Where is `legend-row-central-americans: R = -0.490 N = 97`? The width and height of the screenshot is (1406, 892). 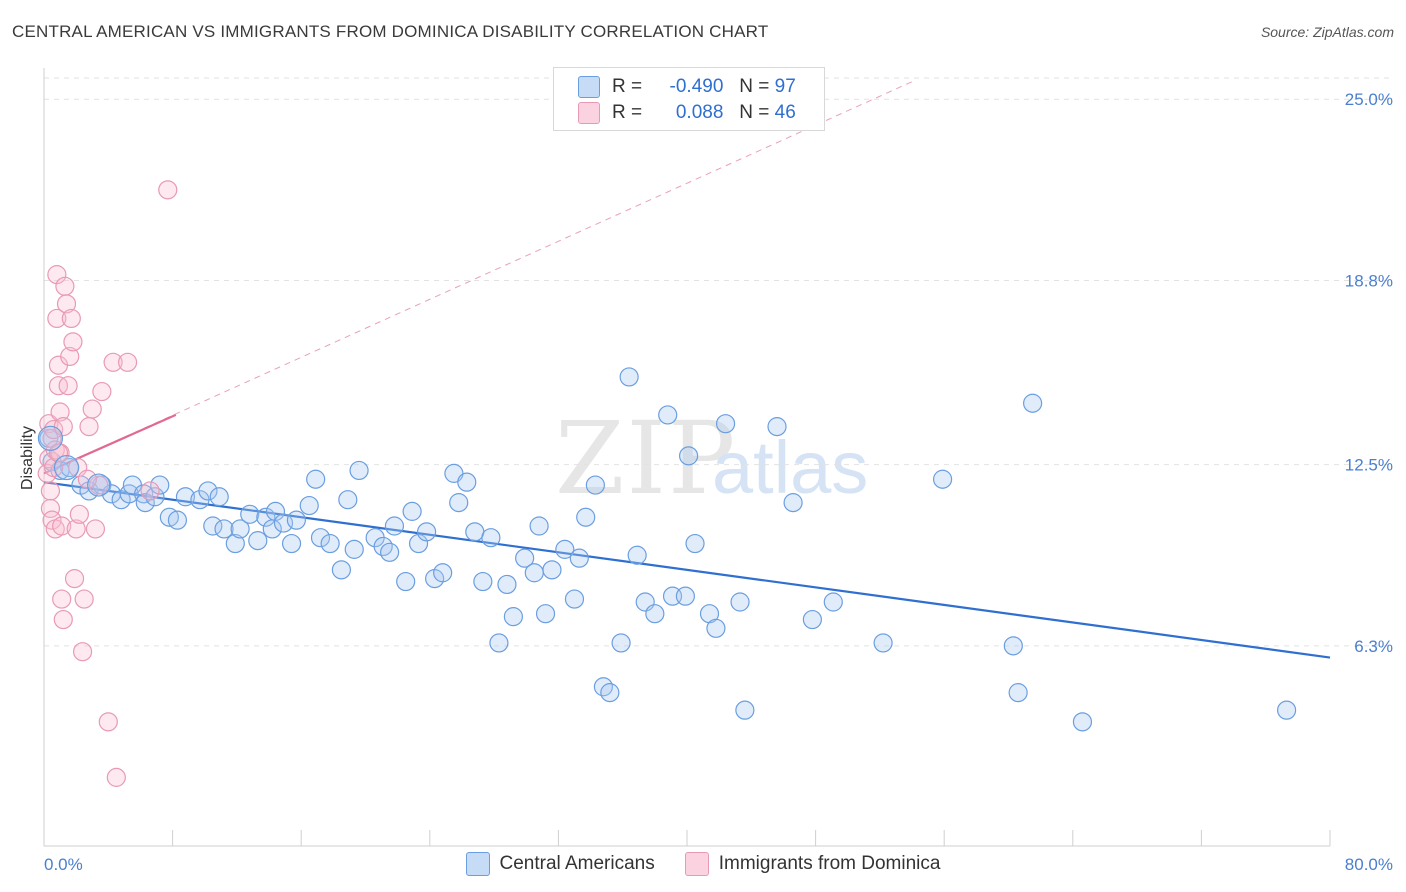 legend-row-central-americans: R = -0.490 N = 97 is located at coordinates (687, 87).